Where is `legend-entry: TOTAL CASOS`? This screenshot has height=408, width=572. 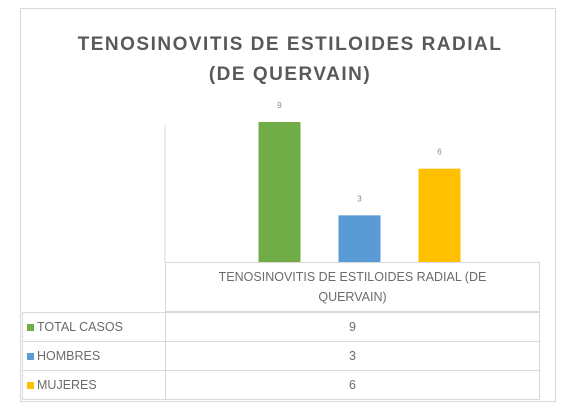
legend-entry: TOTAL CASOS is located at coordinates (94, 327).